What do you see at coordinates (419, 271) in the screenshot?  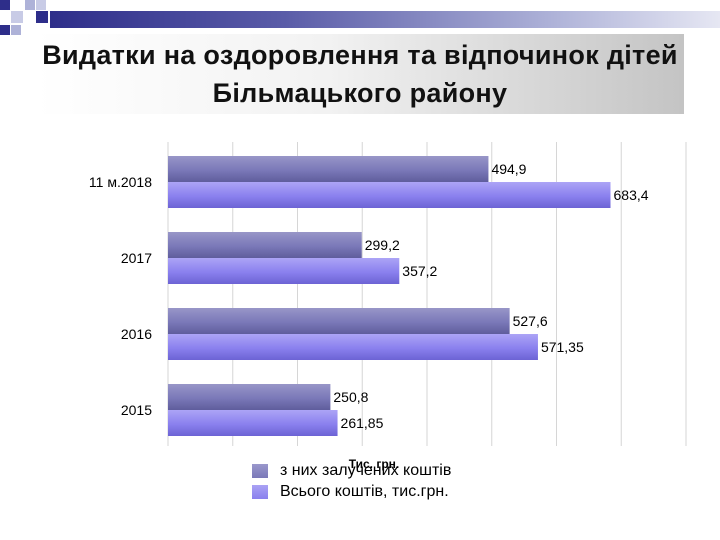 I see `data-label-series-2: 357,2` at bounding box center [419, 271].